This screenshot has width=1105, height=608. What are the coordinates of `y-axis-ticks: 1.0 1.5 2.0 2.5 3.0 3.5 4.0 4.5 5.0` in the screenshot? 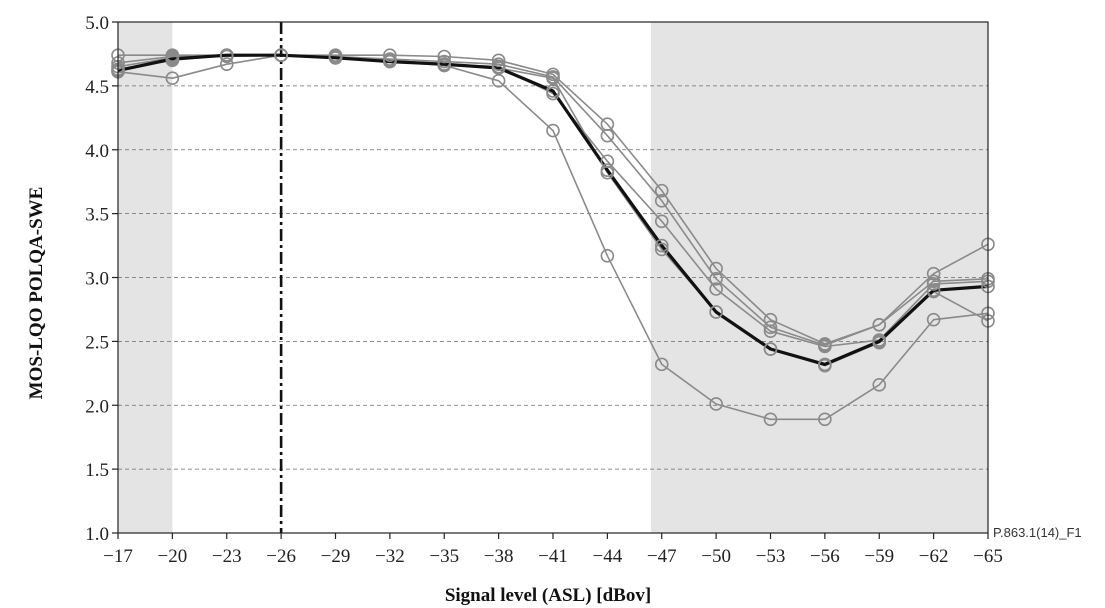 It's located at (101, 279).